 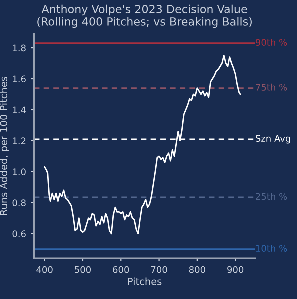 What do you see at coordinates (19, 203) in the screenshot?
I see `y-tick-label: 0.8` at bounding box center [19, 203].